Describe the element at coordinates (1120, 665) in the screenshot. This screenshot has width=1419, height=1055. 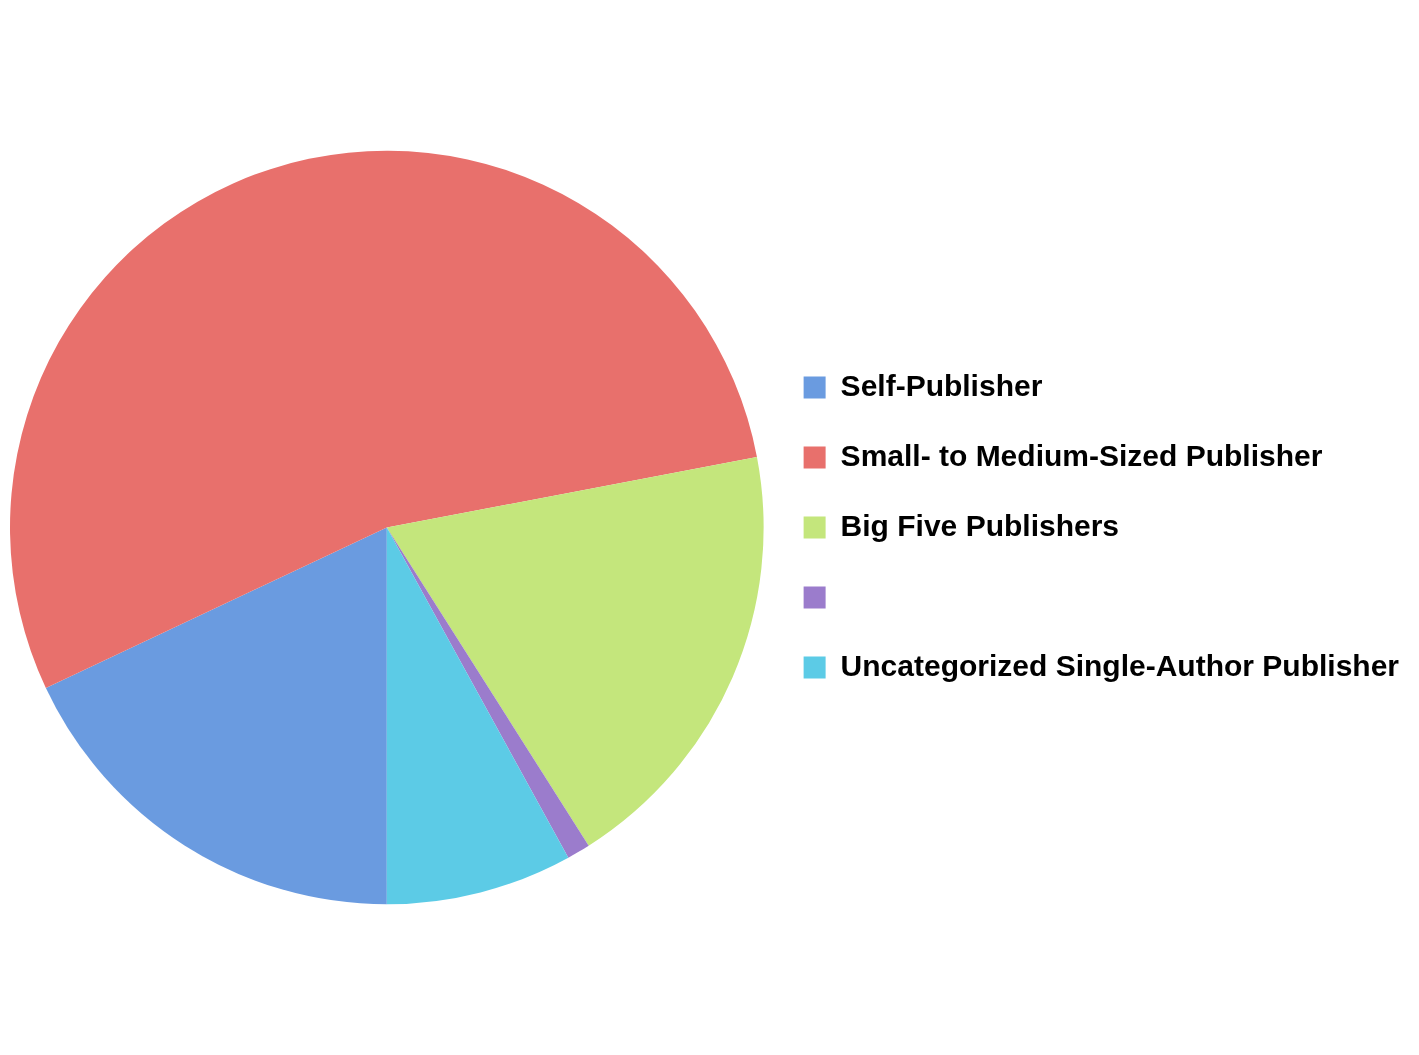
I see `legend-label: Uncategorized Single-Author Publisher` at that location.